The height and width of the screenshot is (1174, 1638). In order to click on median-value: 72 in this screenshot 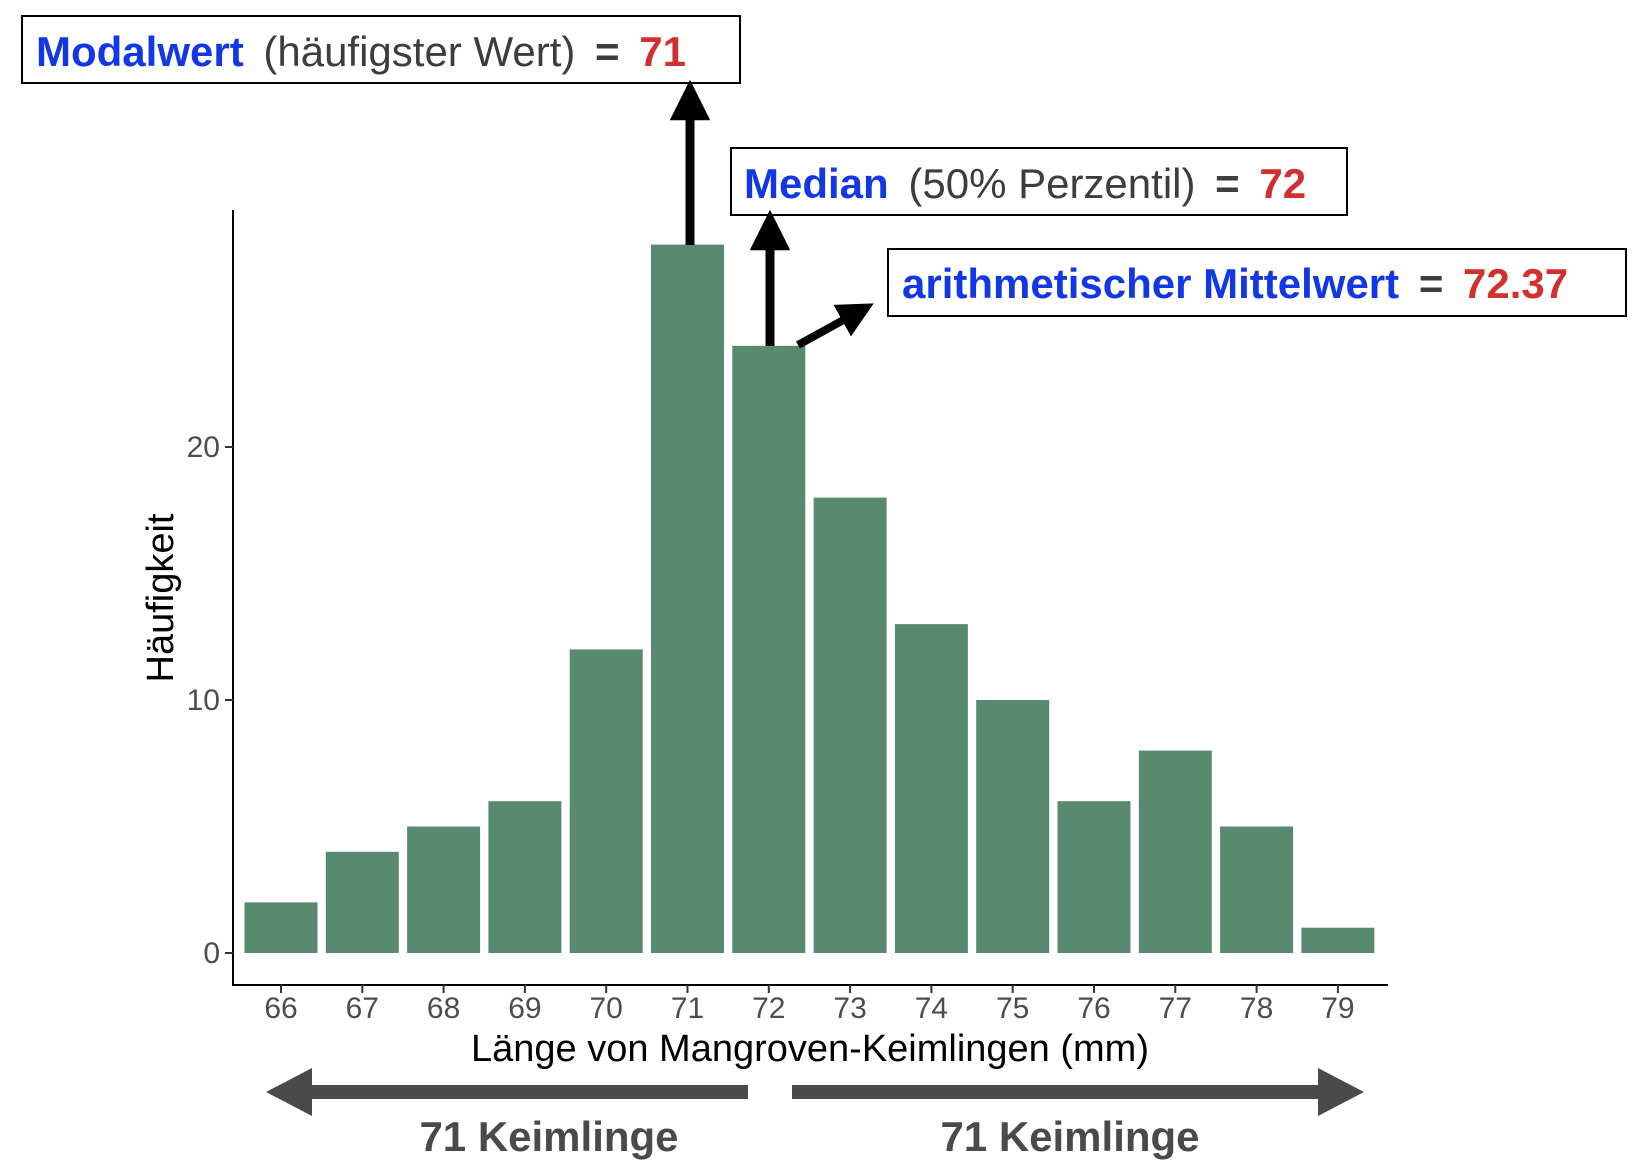, I will do `click(1282, 183)`.